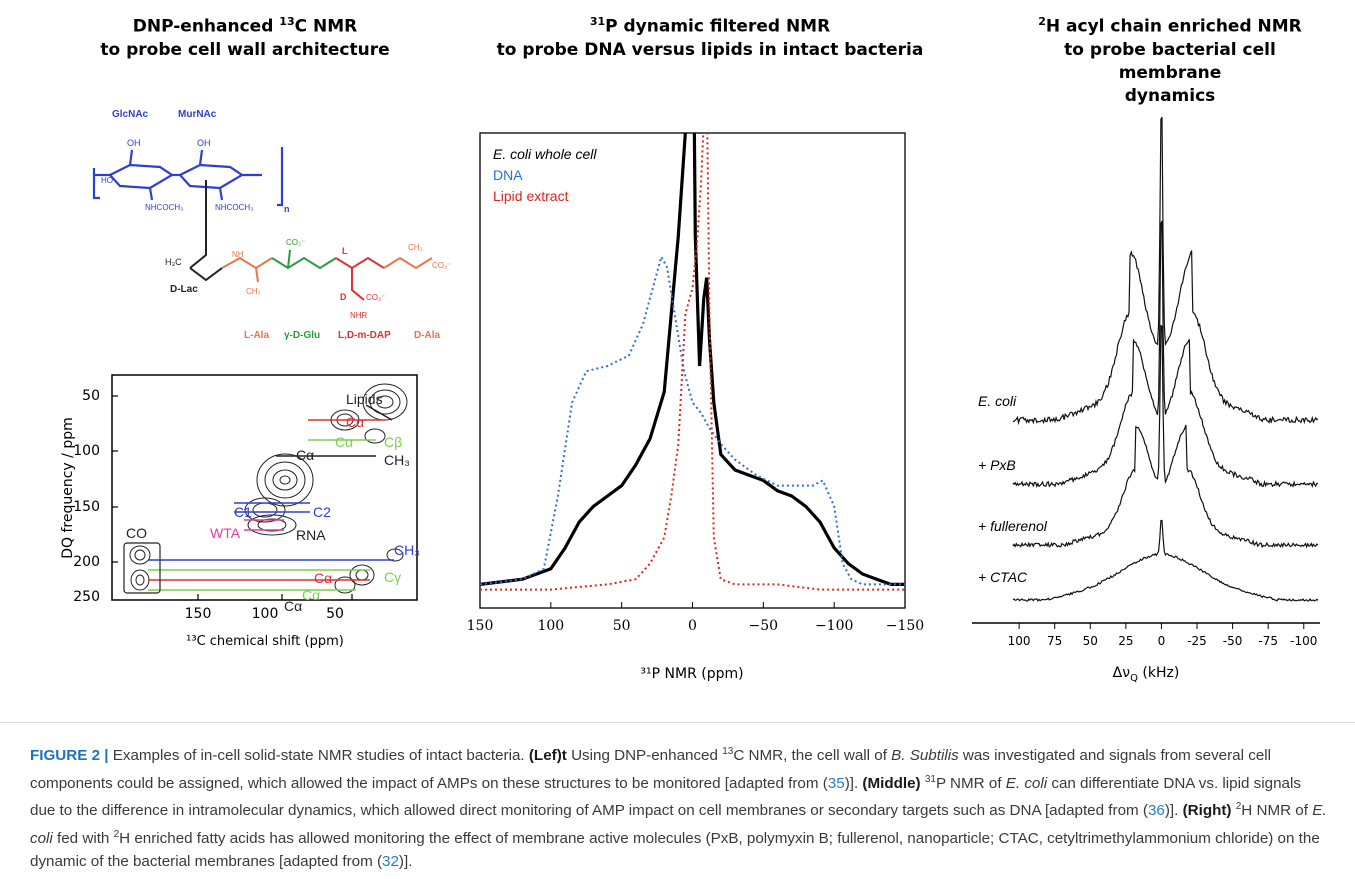  What do you see at coordinates (293, 606) in the screenshot?
I see `ca-black-label-2: Cα` at bounding box center [293, 606].